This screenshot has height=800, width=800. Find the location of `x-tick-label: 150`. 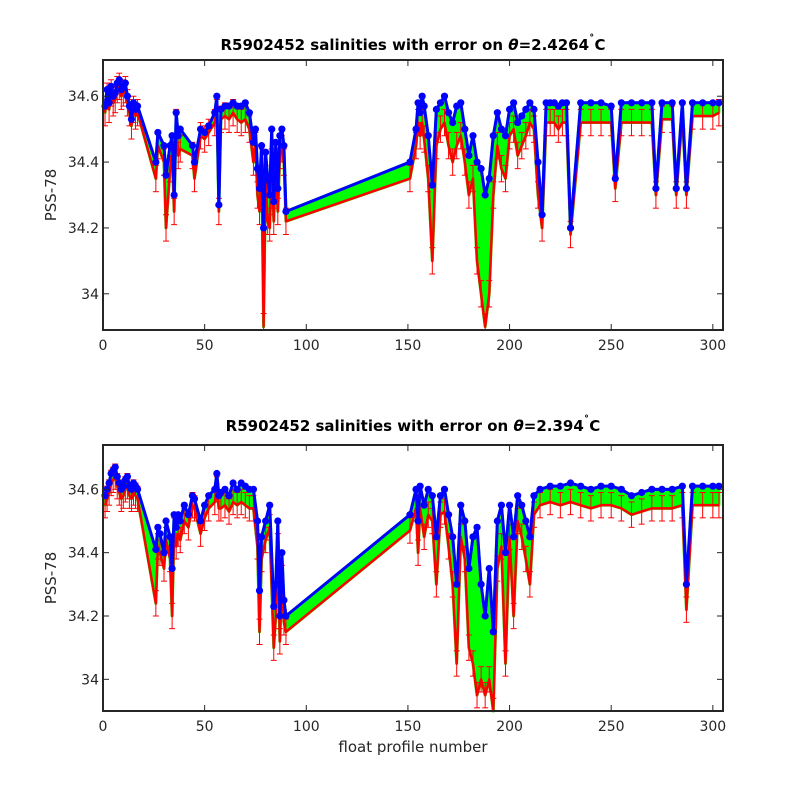

x-tick-label: 150 is located at coordinates (408, 727).